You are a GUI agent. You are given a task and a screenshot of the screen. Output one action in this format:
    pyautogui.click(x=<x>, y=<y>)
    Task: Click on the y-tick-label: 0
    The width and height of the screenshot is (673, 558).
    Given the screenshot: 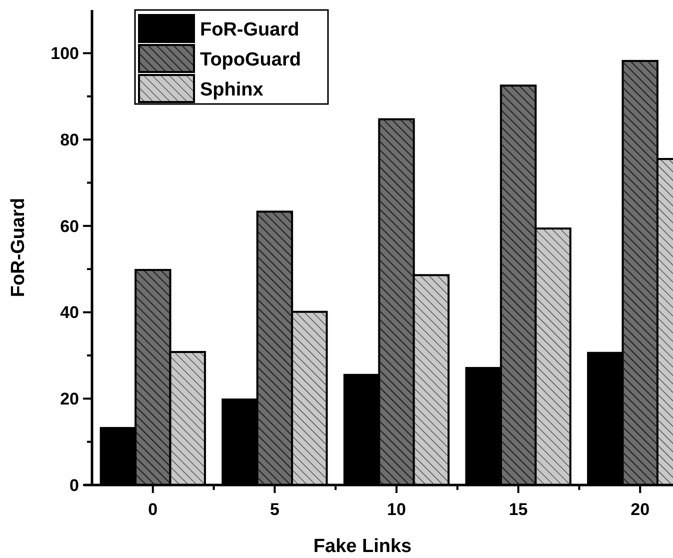 What is the action you would take?
    pyautogui.click(x=74, y=485)
    